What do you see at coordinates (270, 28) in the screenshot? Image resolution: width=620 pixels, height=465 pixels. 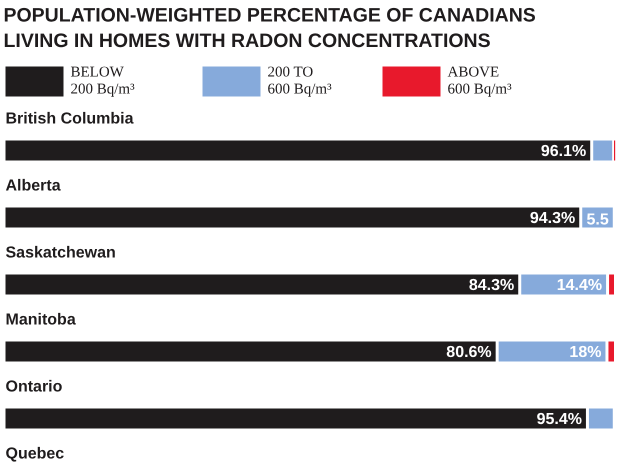 I see `chart-title: POPULATION-WEIGHTED PERCENTAGE OF CANADIANS LIVING IN HOMES WITH RADON CONCENTRATIONS` at bounding box center [270, 28].